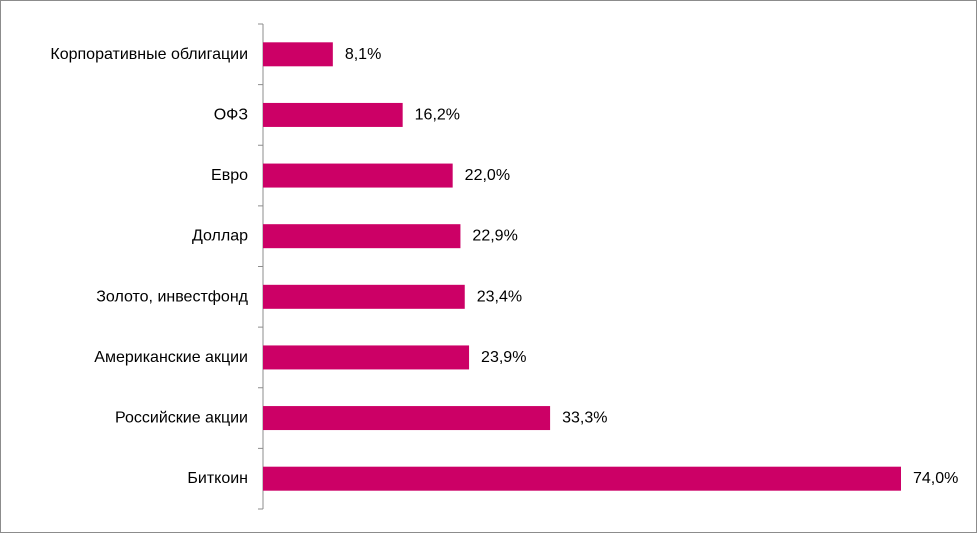 The image size is (977, 533). I want to click on data-label: 23,4%, so click(499, 296).